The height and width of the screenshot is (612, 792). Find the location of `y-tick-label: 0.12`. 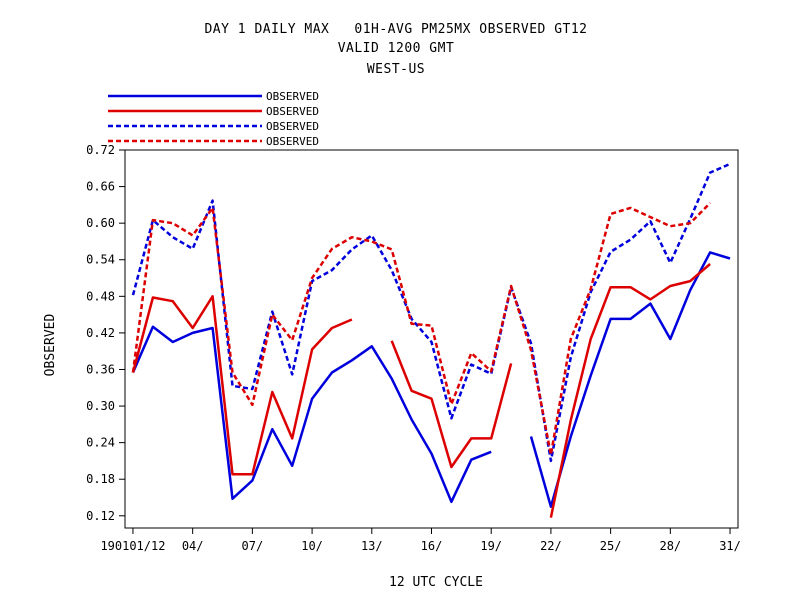

y-tick-label: 0.12 is located at coordinates (100, 516).